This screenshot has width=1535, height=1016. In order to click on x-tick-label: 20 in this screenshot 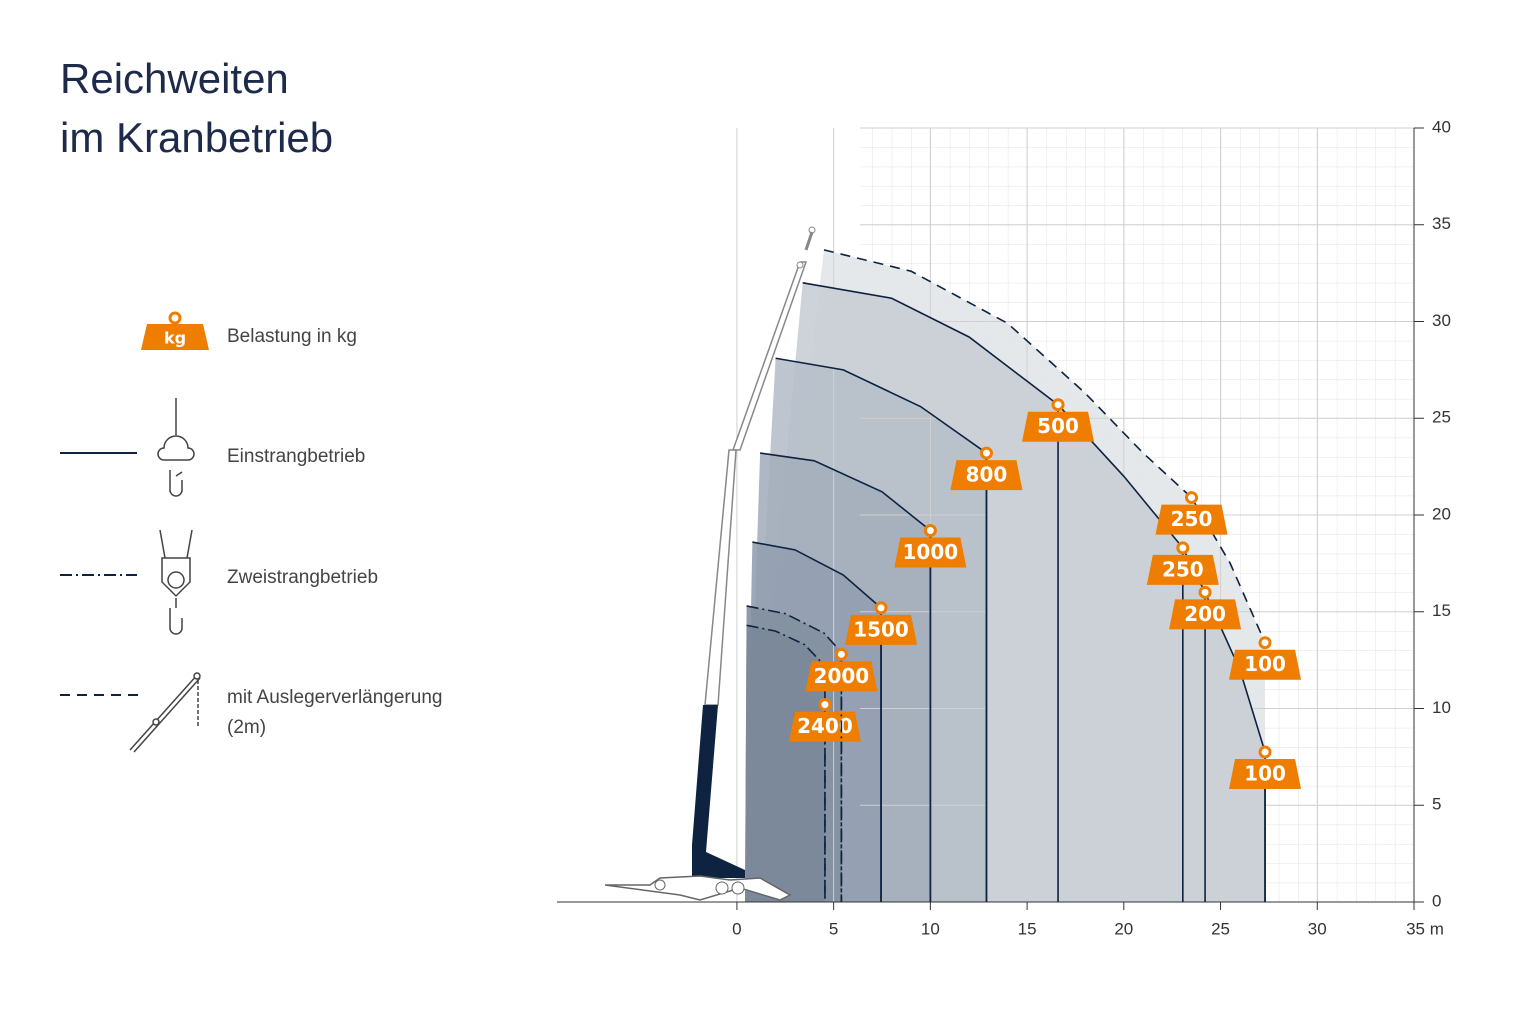, I will do `click(1123, 928)`.